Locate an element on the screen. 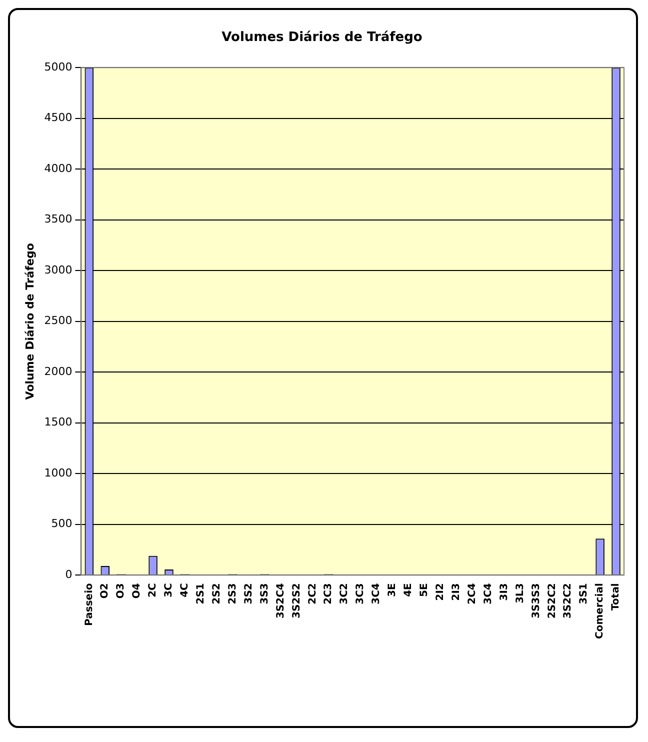  x-tick-label: 4C is located at coordinates (185, 590).